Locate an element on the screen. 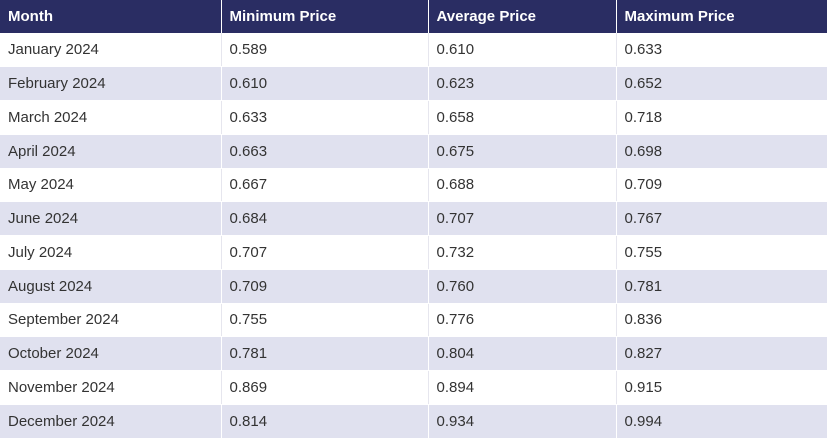  maximum-price-cell: 0.767 is located at coordinates (721, 218).